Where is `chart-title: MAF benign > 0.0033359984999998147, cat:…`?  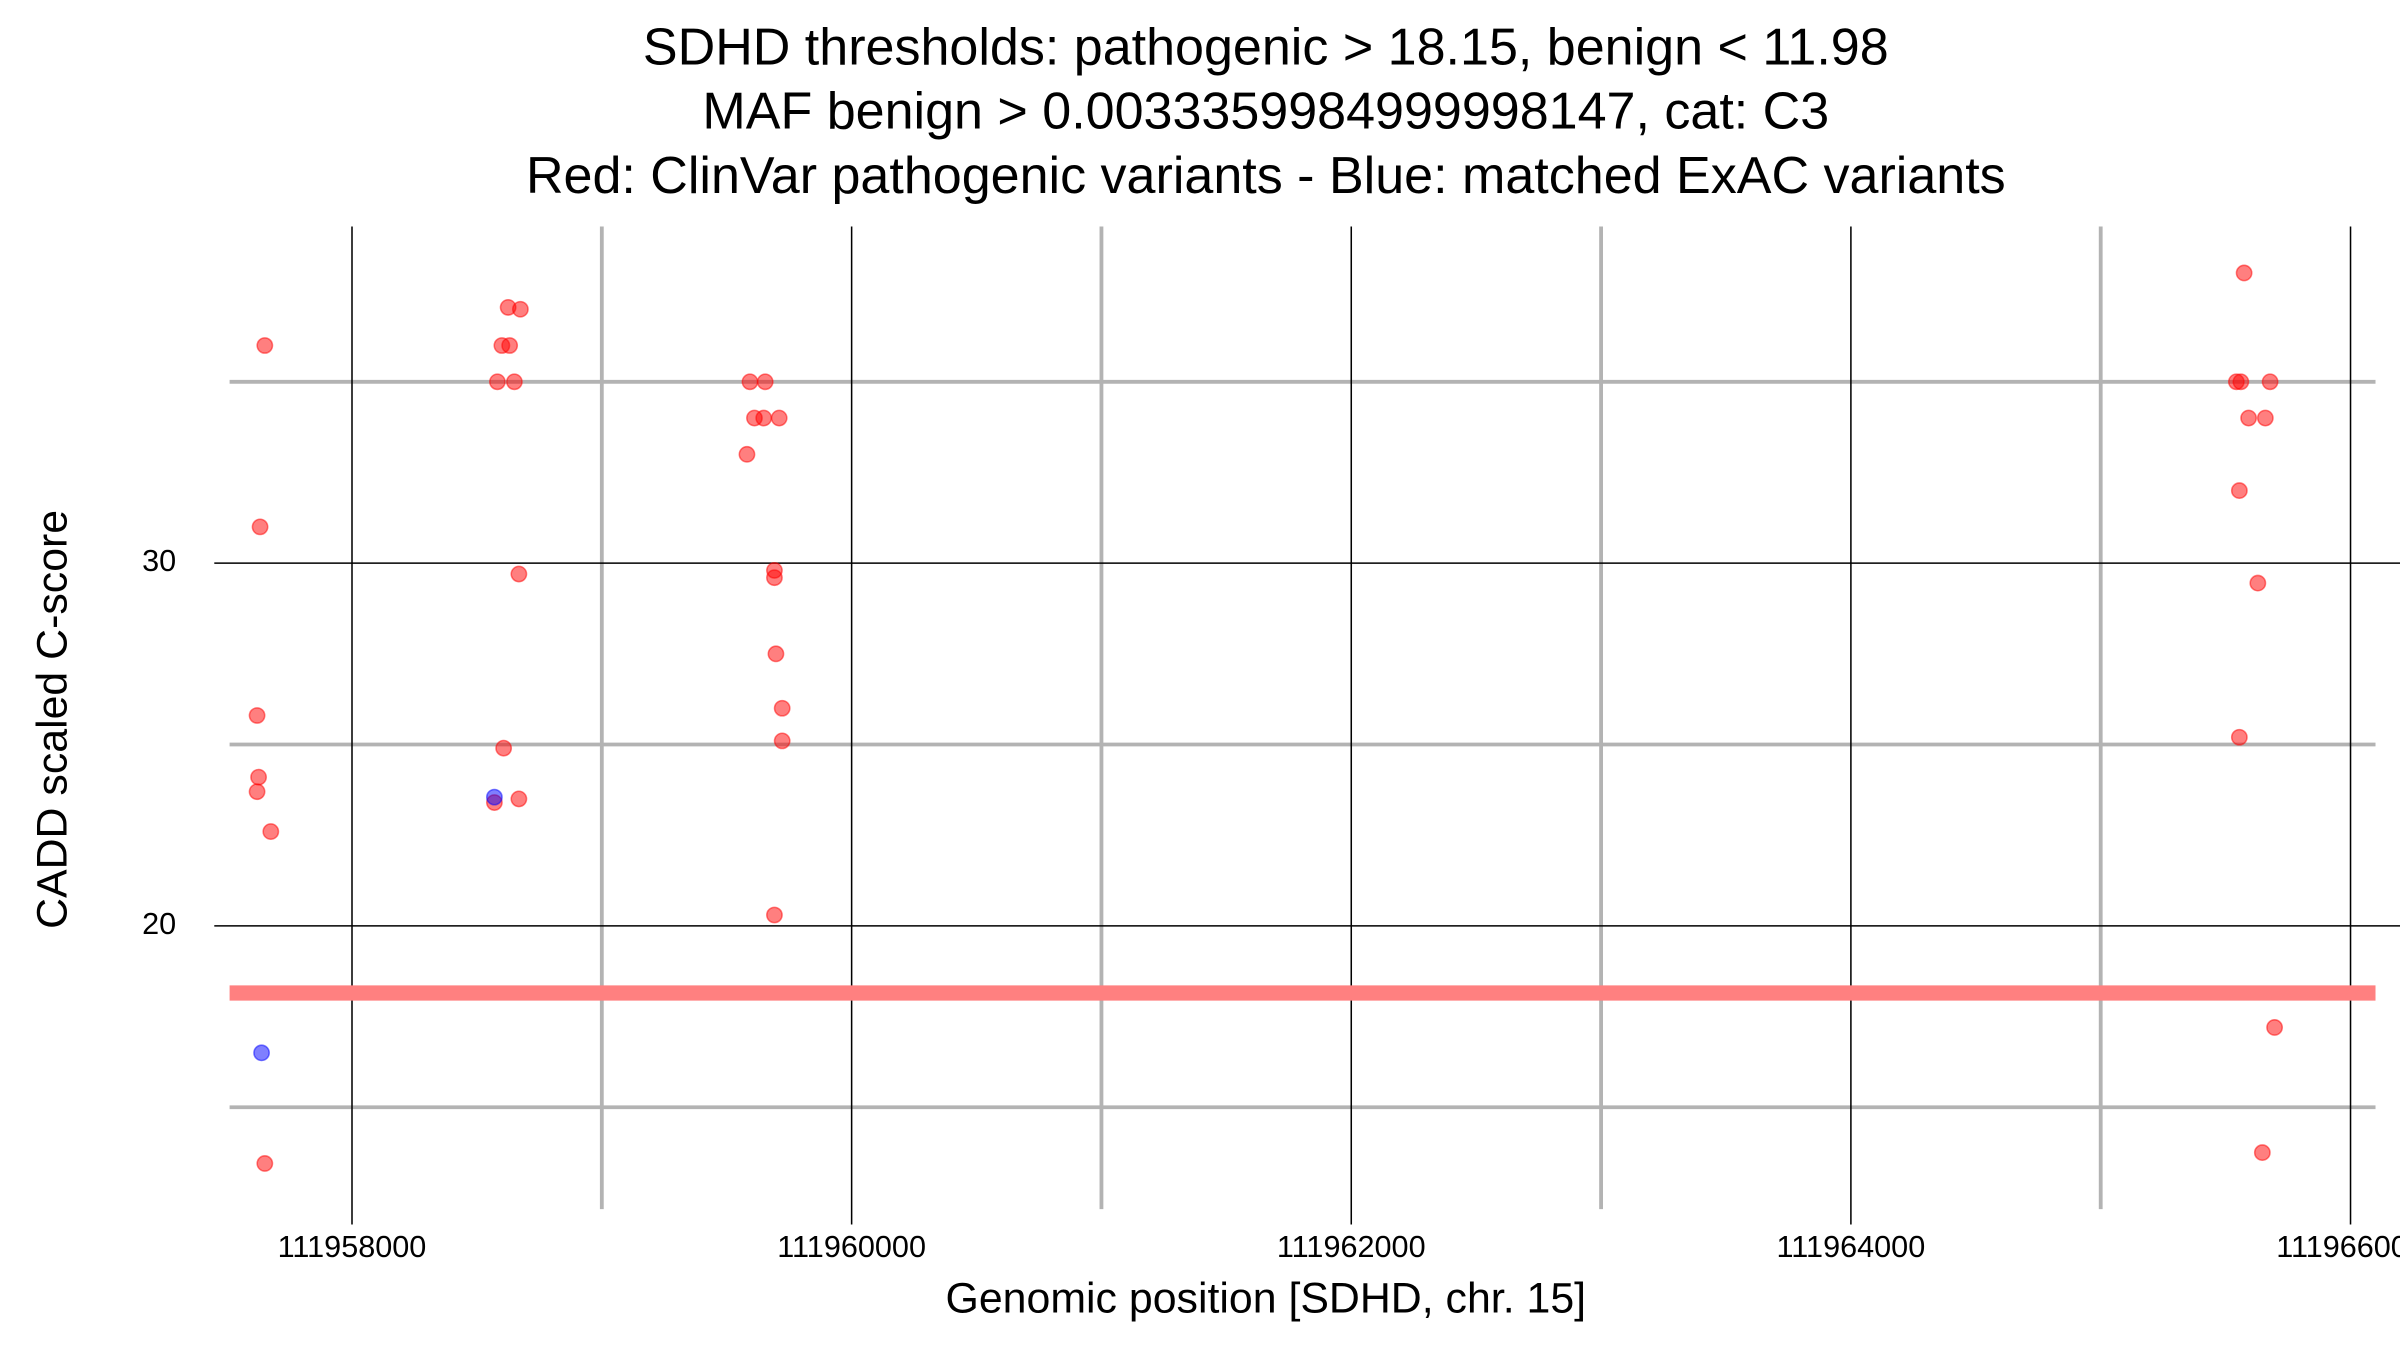
chart-title: MAF benign > 0.0033359984999998147, cat:… is located at coordinates (1265, 112).